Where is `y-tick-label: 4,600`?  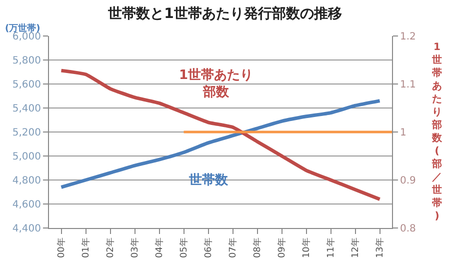
y-tick-label: 4,600 is located at coordinates (26, 205).